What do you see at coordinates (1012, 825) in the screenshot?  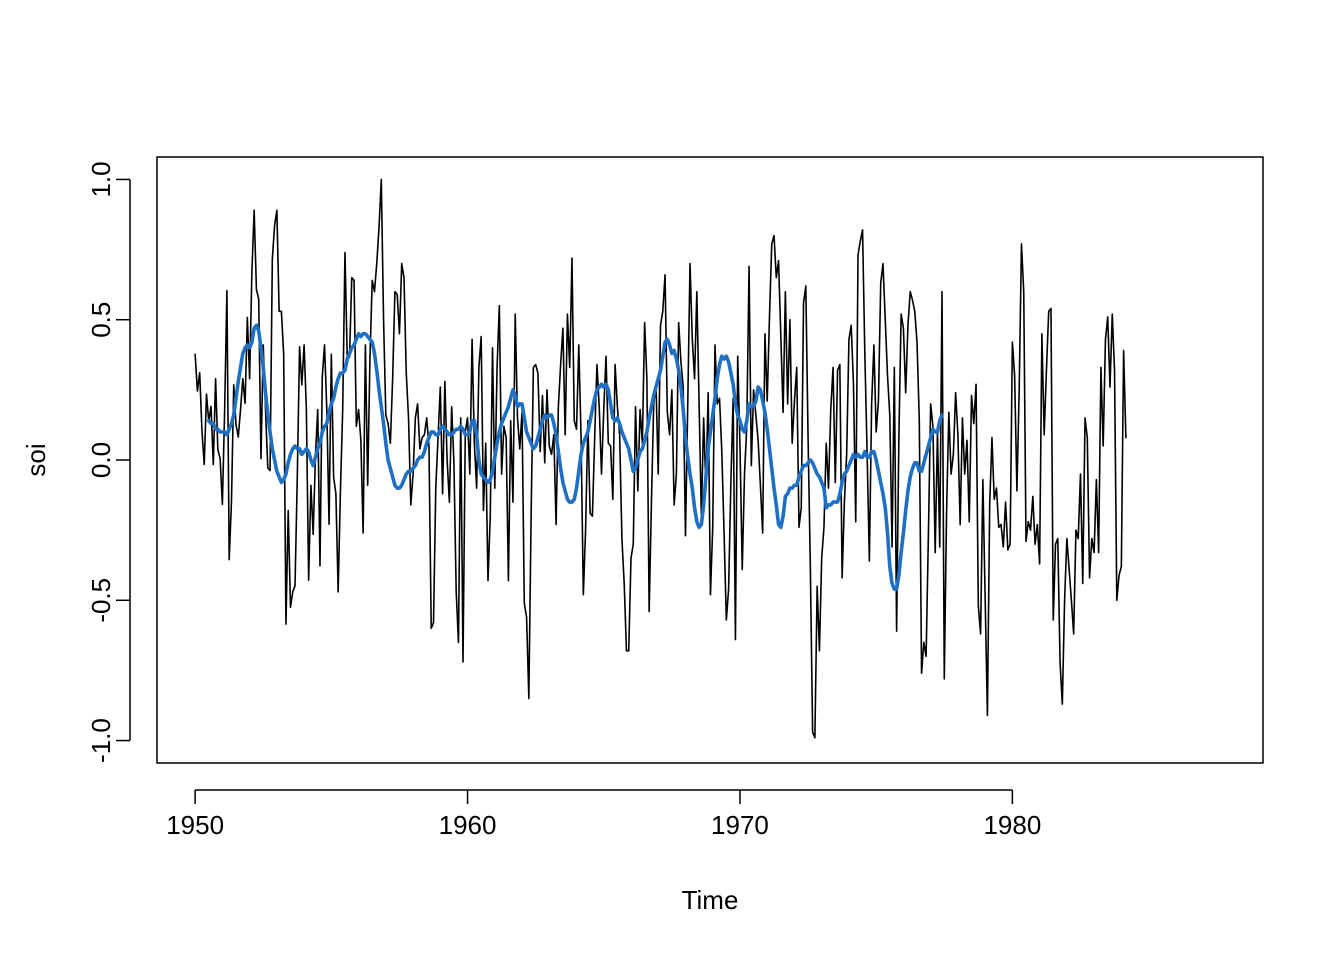 I see `x-tick-label: 1980` at bounding box center [1012, 825].